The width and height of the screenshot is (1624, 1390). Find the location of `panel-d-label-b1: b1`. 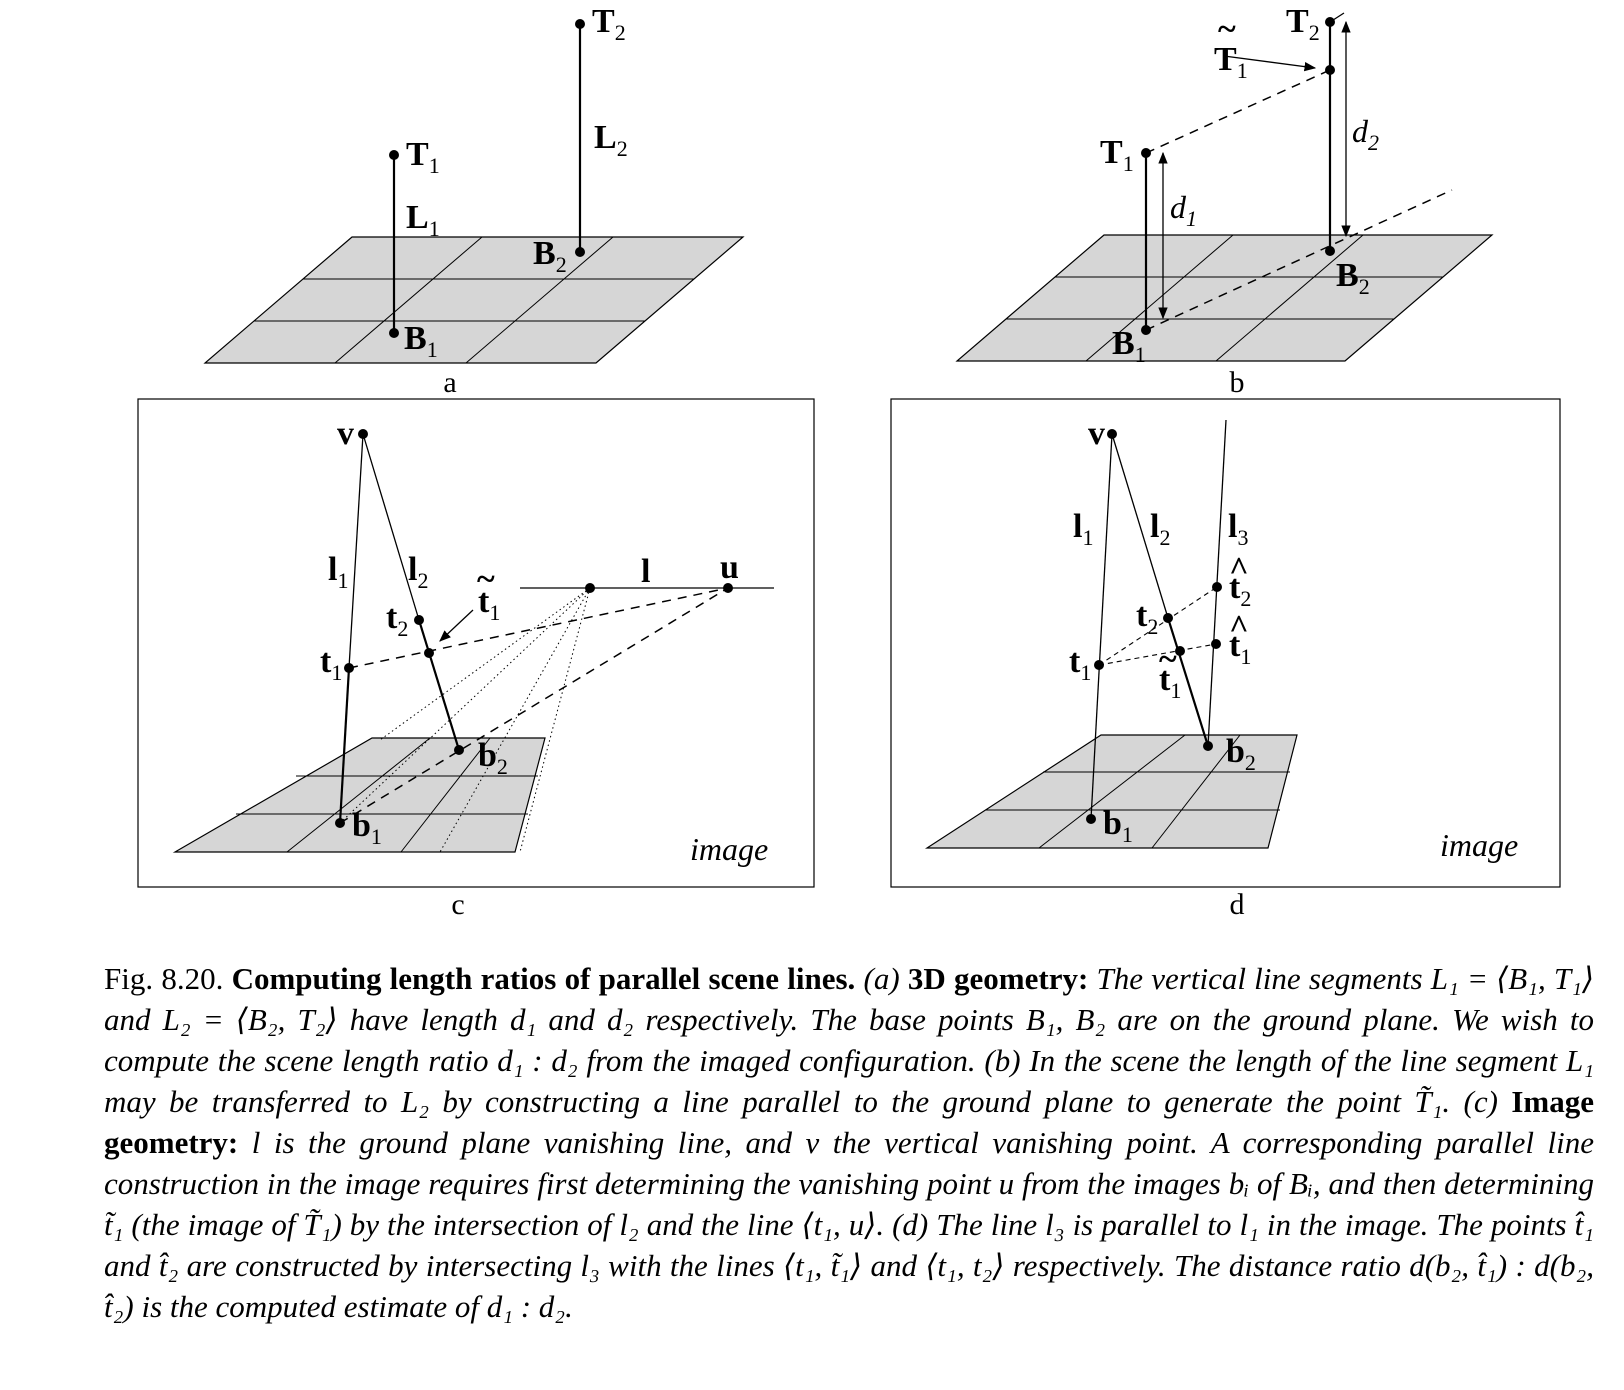

panel-d-label-b1: b1 is located at coordinates (1118, 826).